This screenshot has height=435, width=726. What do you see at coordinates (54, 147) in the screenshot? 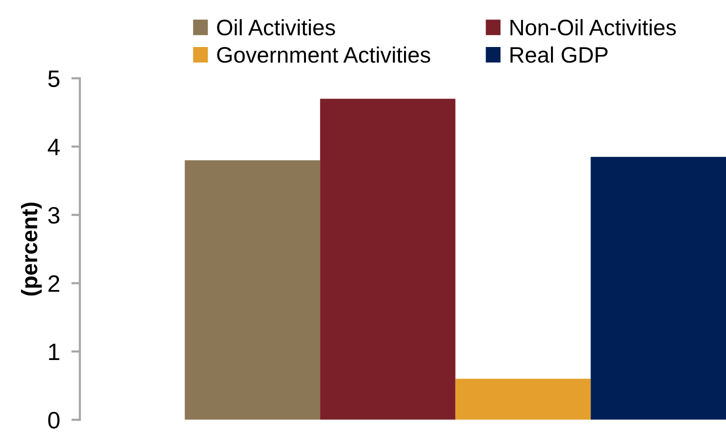
I see `y-tick-label: 4` at bounding box center [54, 147].